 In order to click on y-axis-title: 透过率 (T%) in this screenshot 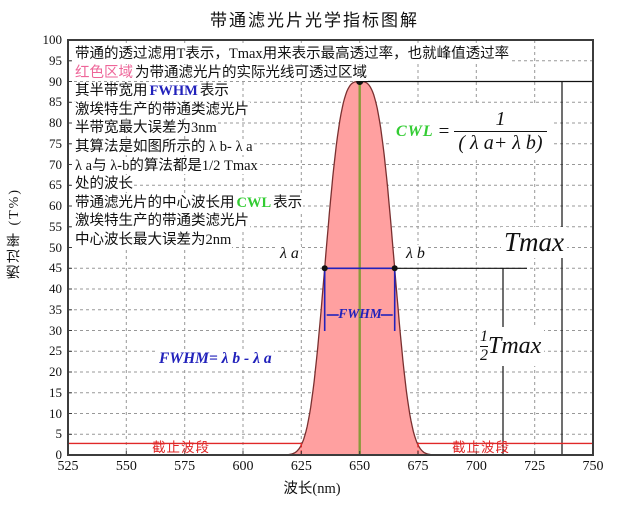, I will do `click(14, 234)`.